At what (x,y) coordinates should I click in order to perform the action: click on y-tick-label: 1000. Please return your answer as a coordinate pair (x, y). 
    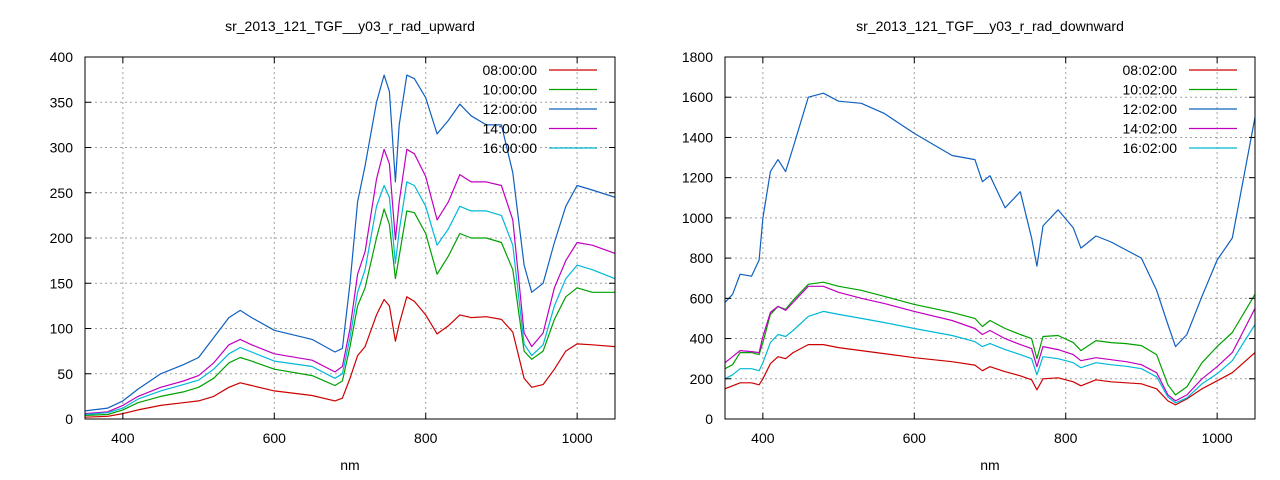
    Looking at the image, I should click on (697, 218).